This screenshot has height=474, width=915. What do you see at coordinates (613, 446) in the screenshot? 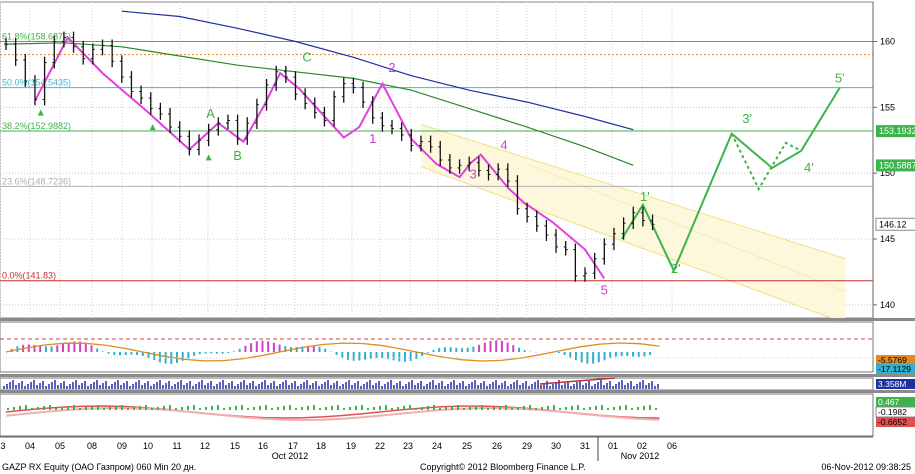
I see `x-tick-label: 01` at bounding box center [613, 446].